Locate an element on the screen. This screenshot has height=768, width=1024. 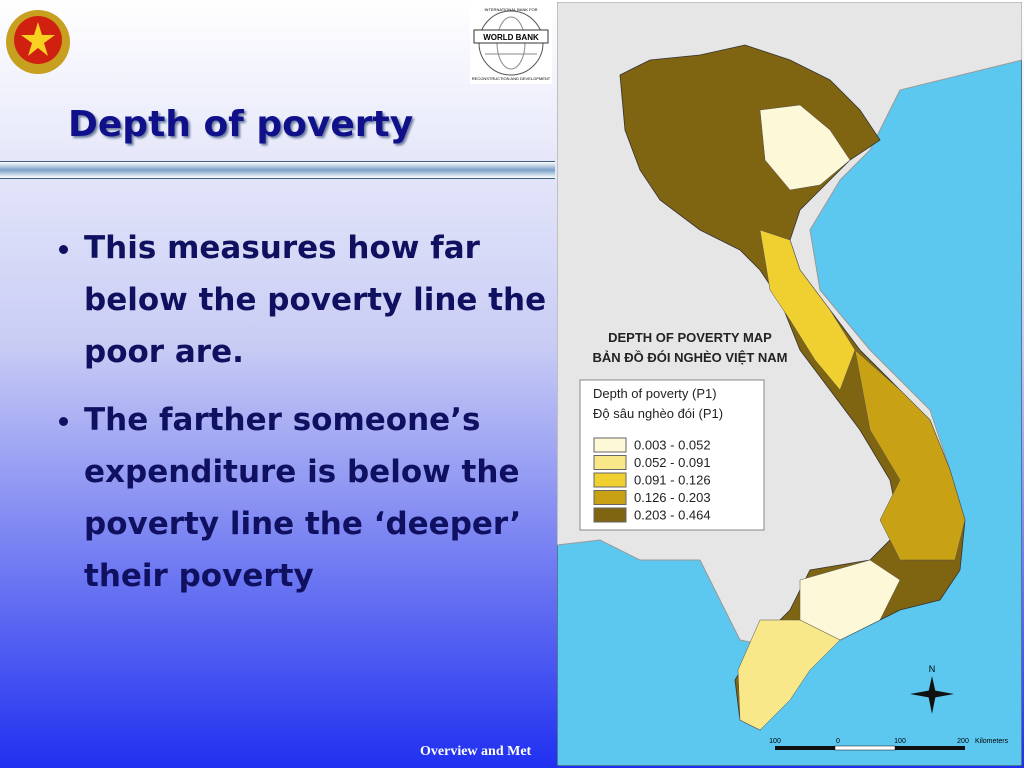
scale-label: Kilometers is located at coordinates (992, 741).